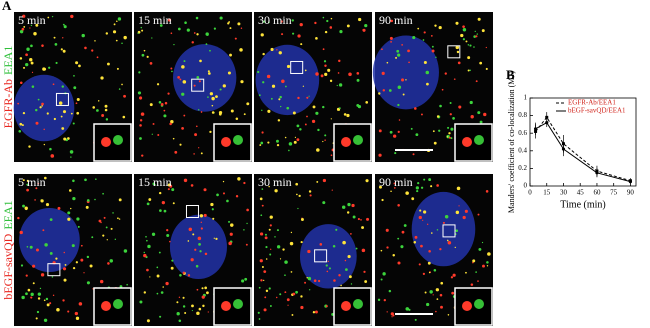 The height and width of the screenshot is (328, 650). What do you see at coordinates (8, 249) in the screenshot?
I see `row-label: bEGF-savQD EEA1` at bounding box center [8, 249].